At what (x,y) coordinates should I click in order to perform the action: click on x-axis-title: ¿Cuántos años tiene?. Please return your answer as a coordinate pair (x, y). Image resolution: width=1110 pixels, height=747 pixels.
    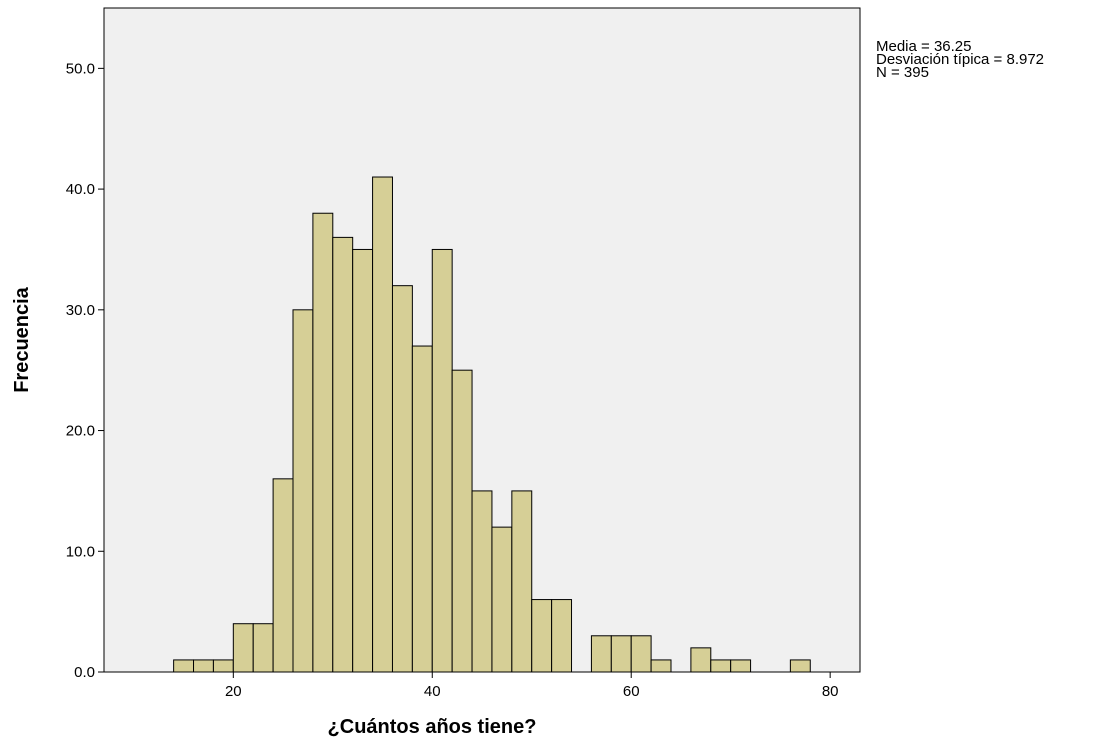
    Looking at the image, I should click on (432, 727).